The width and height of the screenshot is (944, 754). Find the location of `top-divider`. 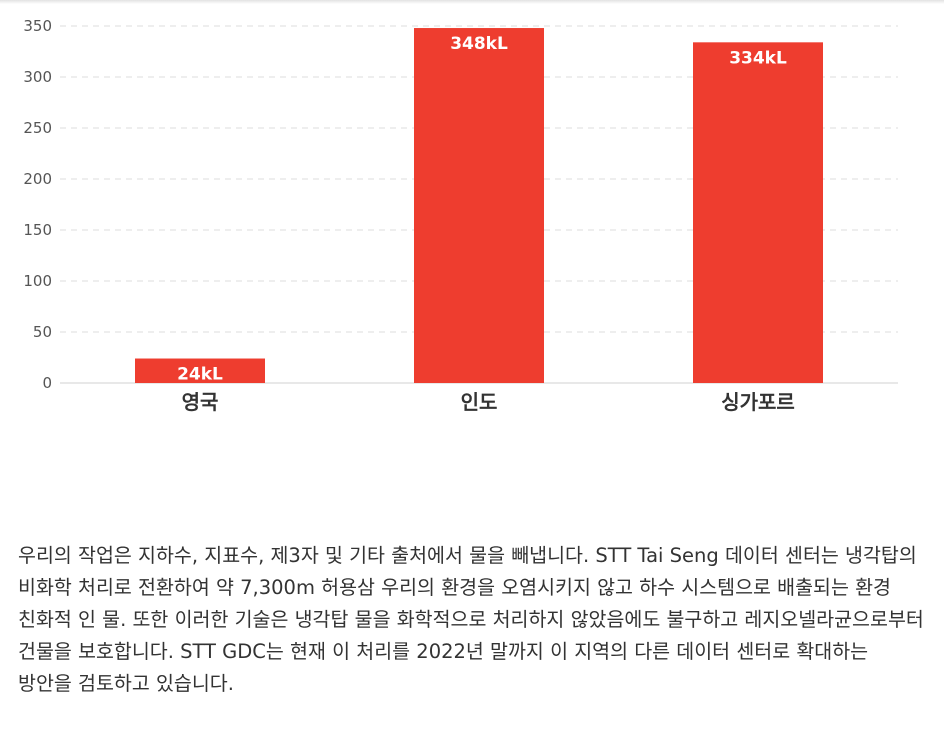

top-divider is located at coordinates (472, 2).